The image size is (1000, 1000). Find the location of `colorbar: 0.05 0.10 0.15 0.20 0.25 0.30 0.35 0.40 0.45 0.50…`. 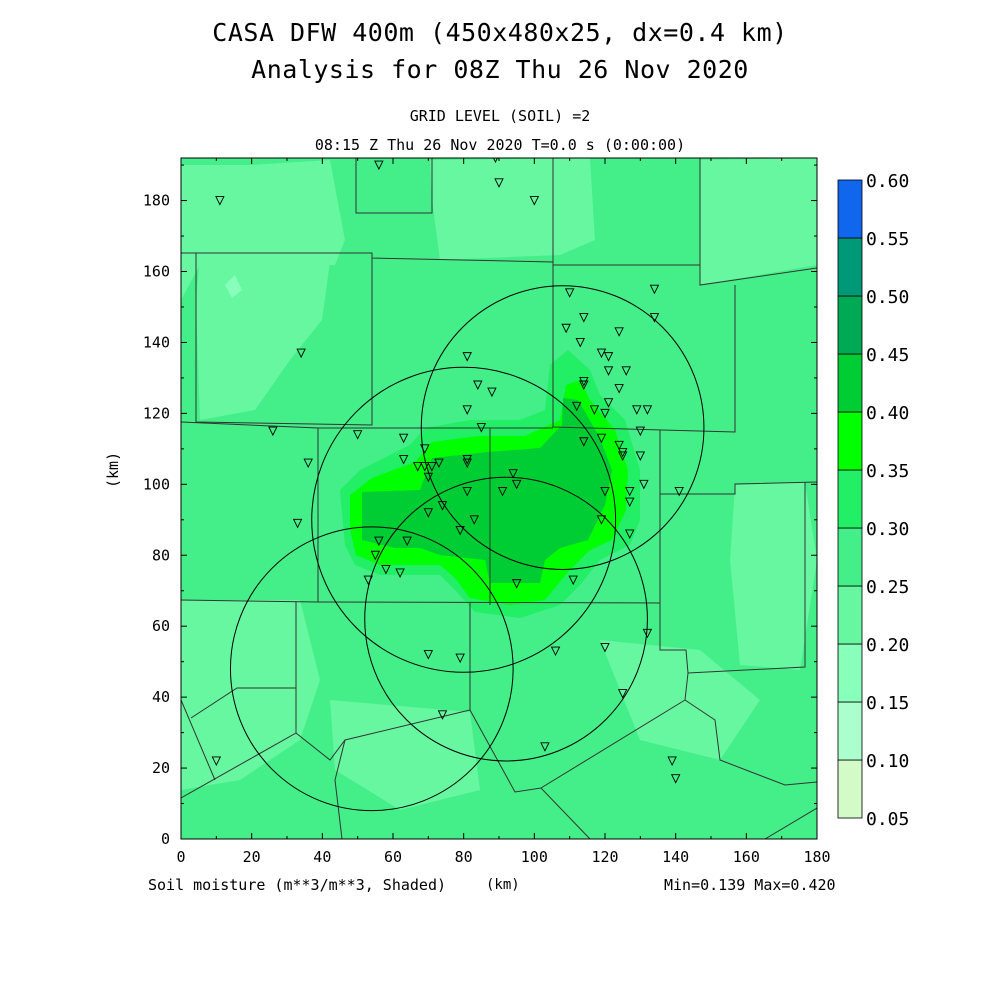

colorbar: 0.05 0.10 0.15 0.20 0.25 0.30 0.35 0.40 0.45 0.50… is located at coordinates (873, 500).